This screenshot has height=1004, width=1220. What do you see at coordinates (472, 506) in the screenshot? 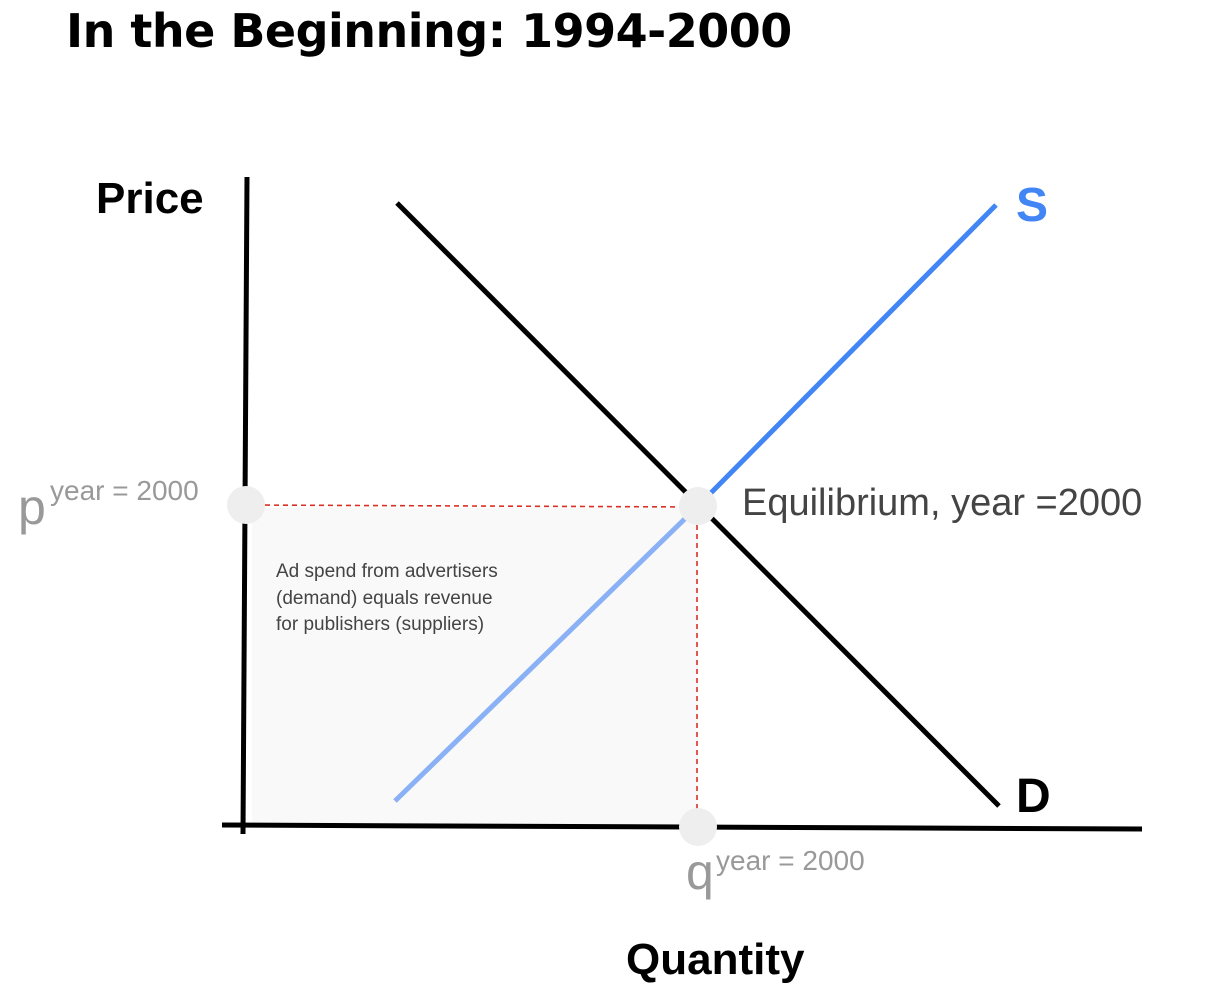
I see `price-guide-line` at bounding box center [472, 506].